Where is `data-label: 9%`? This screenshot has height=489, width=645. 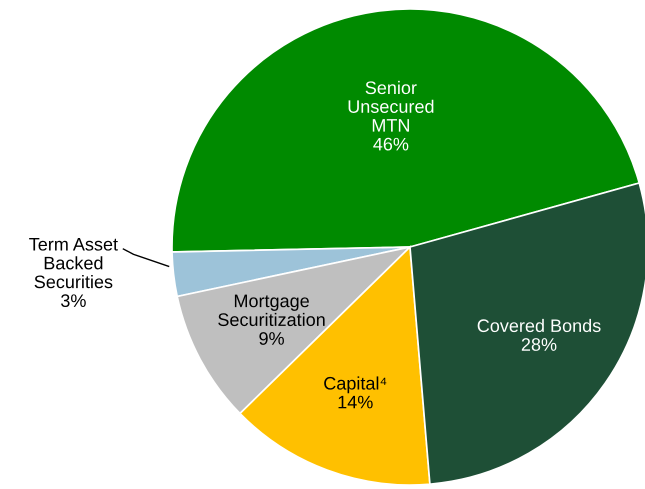
data-label: 9% is located at coordinates (271, 338).